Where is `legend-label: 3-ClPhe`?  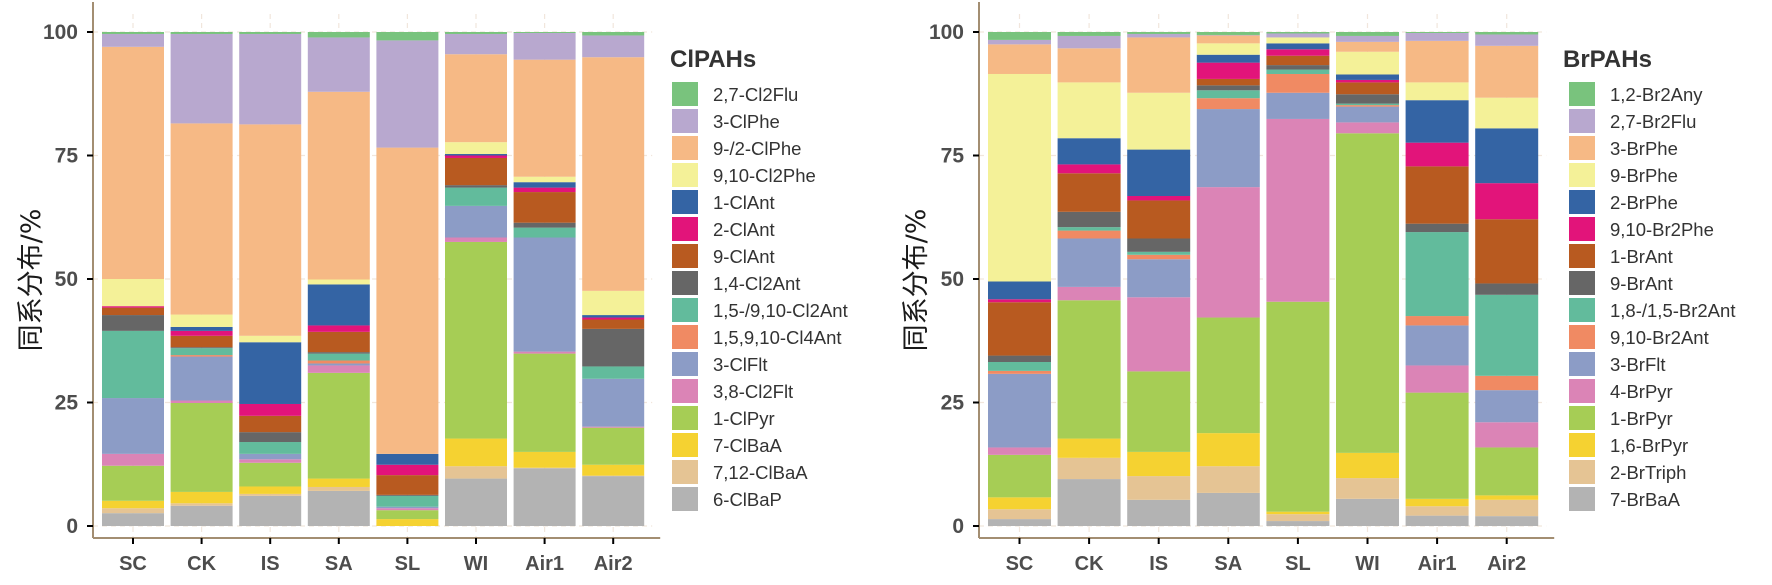
legend-label: 3-ClPhe is located at coordinates (746, 121).